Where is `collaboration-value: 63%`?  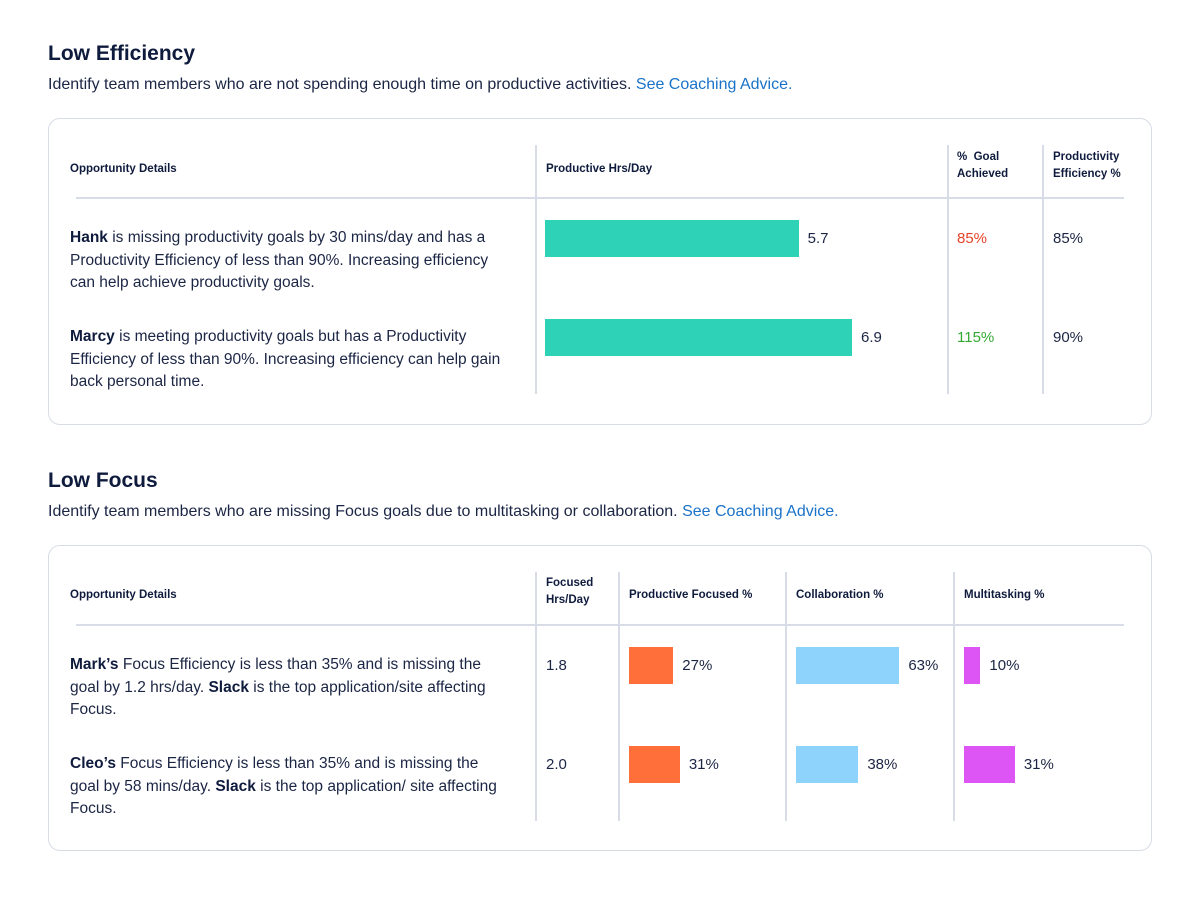
collaboration-value: 63% is located at coordinates (923, 665).